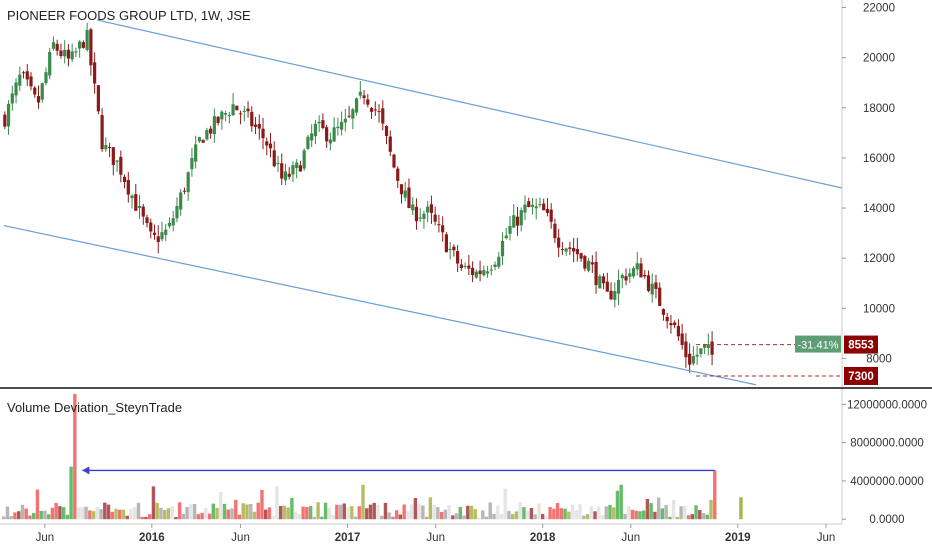 Image resolution: width=932 pixels, height=555 pixels. I want to click on volume-y-tick-label: 12000000.0000, so click(887, 405).